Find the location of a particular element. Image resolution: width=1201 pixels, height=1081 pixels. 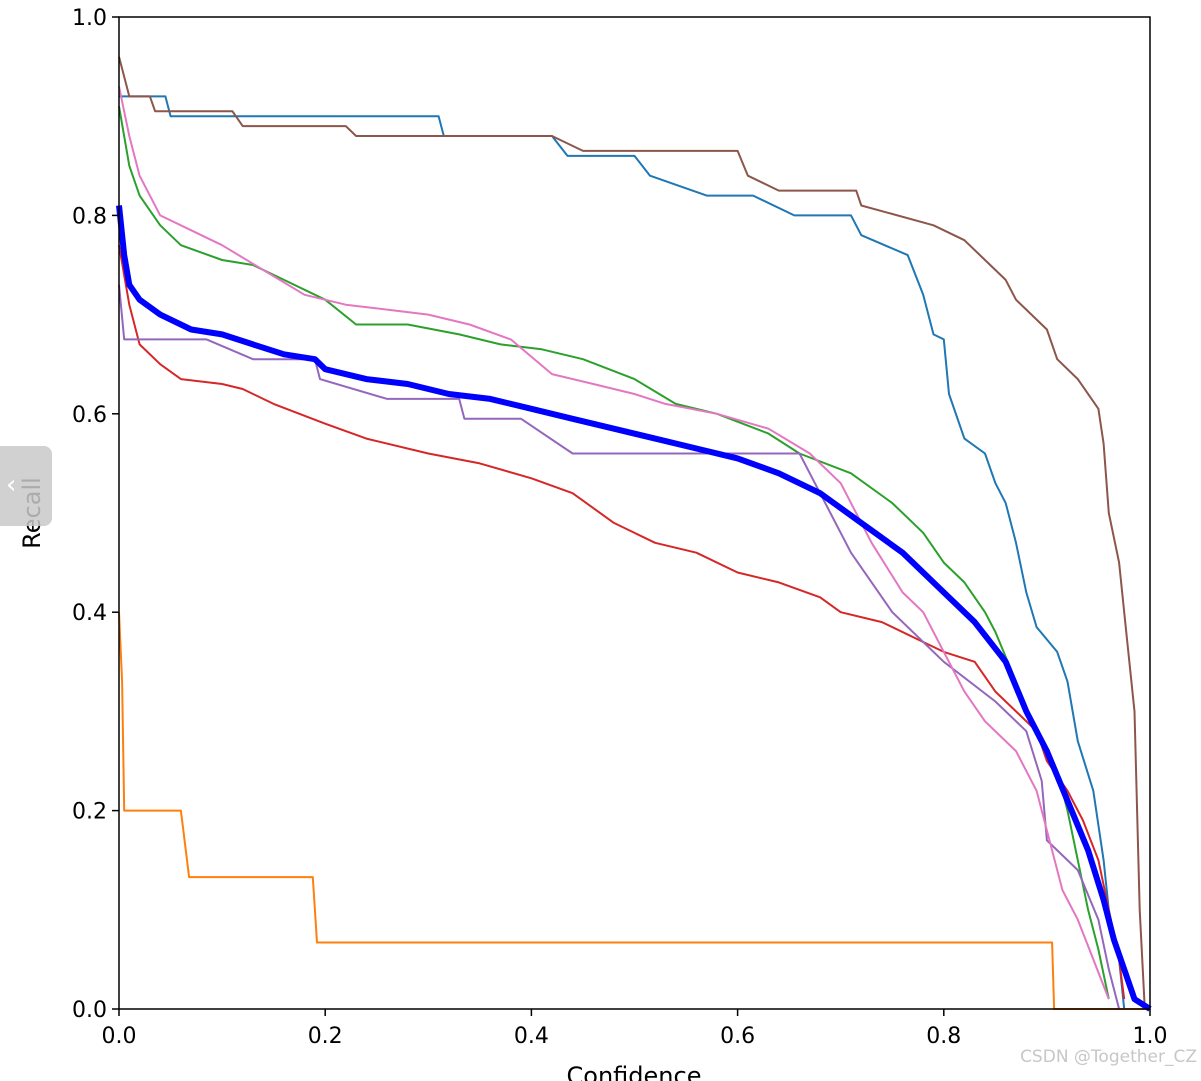

y-tick-label: 1.0 is located at coordinates (89, 18).